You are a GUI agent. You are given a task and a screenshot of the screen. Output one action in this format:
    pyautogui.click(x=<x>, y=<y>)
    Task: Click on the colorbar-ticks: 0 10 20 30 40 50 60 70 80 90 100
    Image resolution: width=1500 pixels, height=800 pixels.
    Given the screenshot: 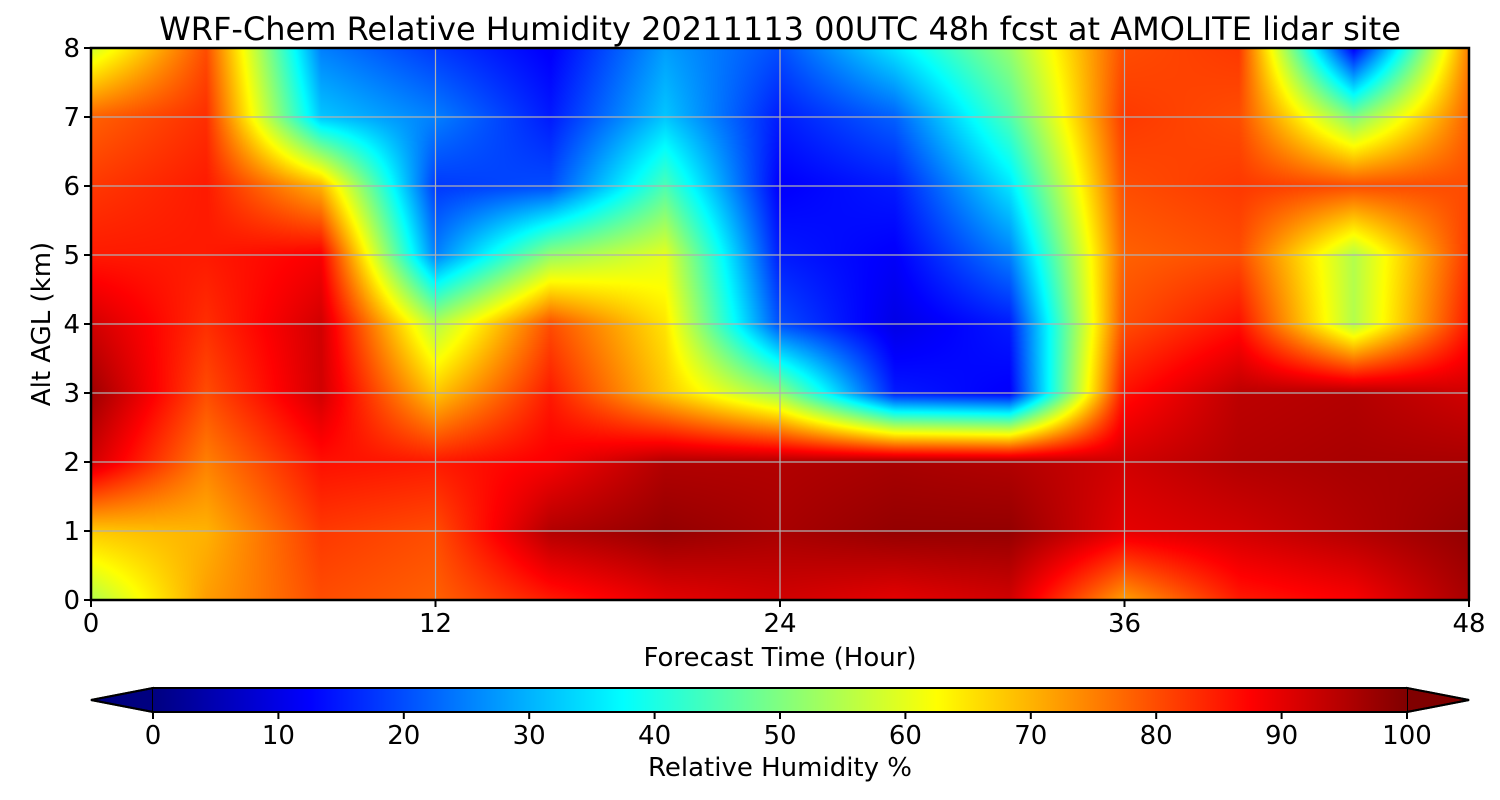 What is the action you would take?
    pyautogui.click(x=788, y=731)
    